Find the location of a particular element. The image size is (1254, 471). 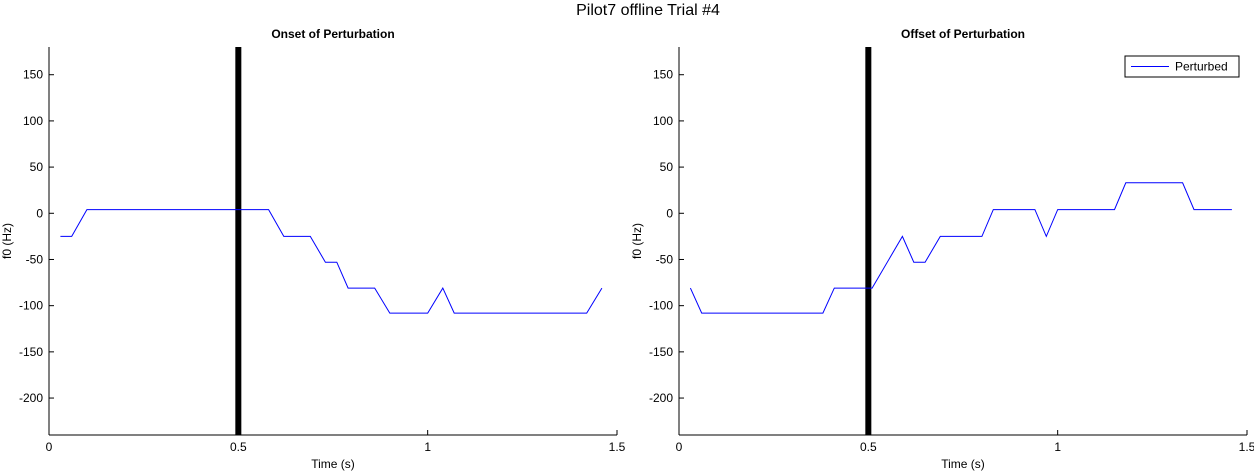

offset-x-tick-label: 1.5 is located at coordinates (1246, 447).